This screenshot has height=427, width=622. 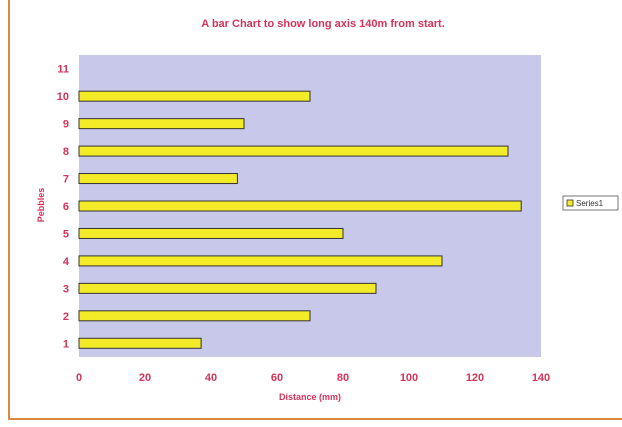 What do you see at coordinates (277, 378) in the screenshot?
I see `x-tick-label-60: 60` at bounding box center [277, 378].